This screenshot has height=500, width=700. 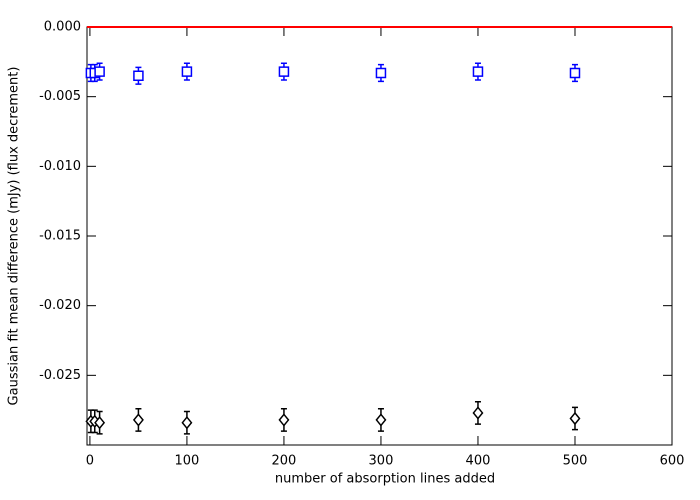 What do you see at coordinates (575, 461) in the screenshot?
I see `x-tick-label: 500` at bounding box center [575, 461].